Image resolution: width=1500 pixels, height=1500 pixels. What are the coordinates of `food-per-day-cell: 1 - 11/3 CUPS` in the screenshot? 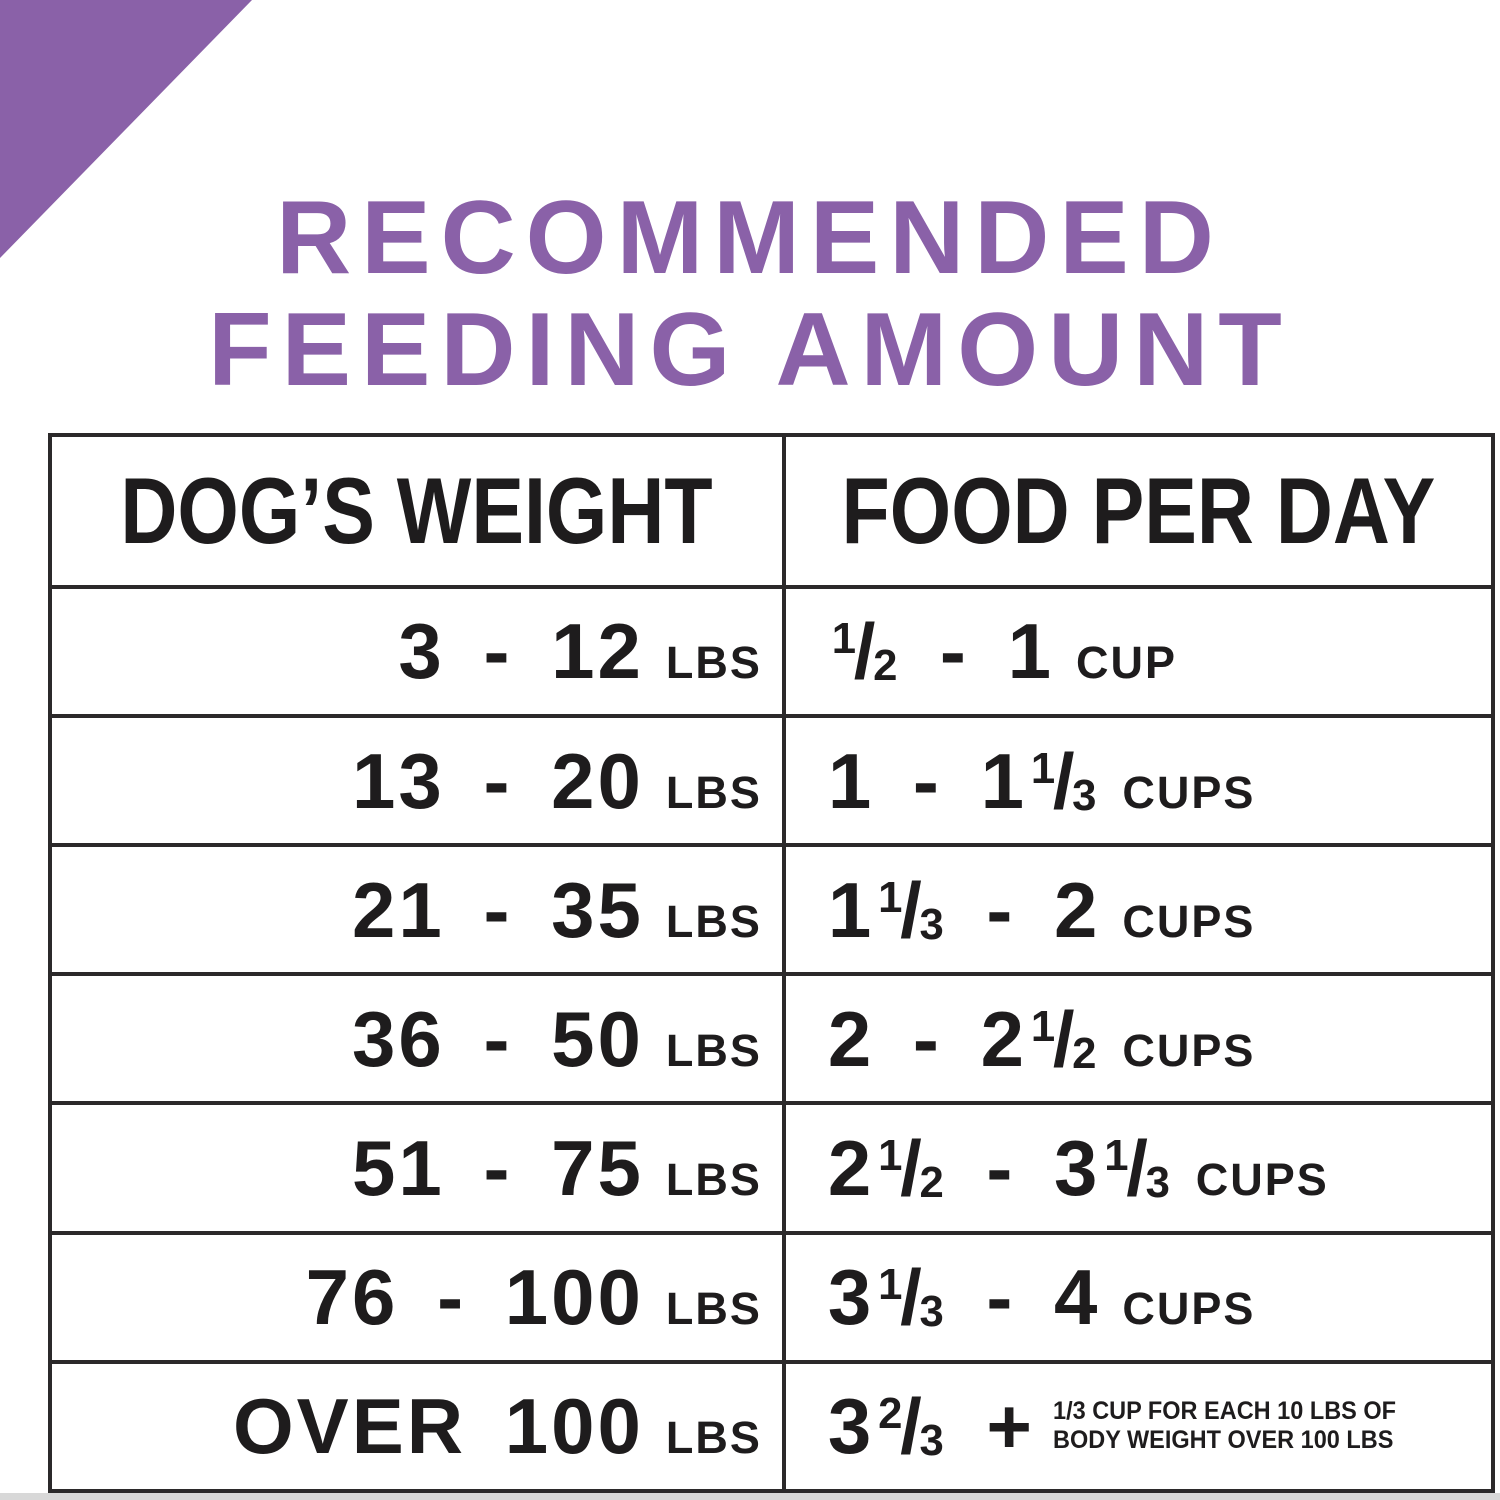 It's located at (1138, 780).